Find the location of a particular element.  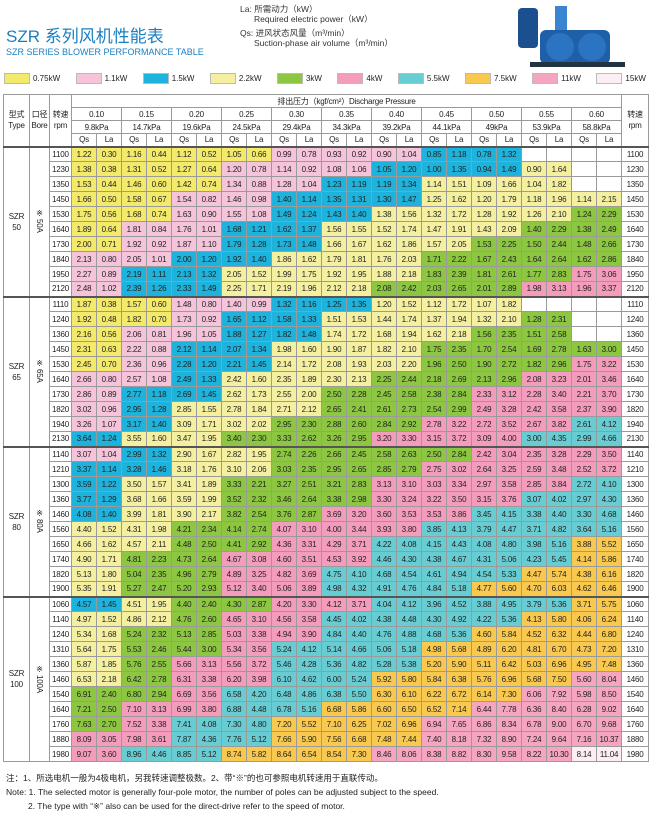

qs-cell: 2.36 is located at coordinates (134, 364).